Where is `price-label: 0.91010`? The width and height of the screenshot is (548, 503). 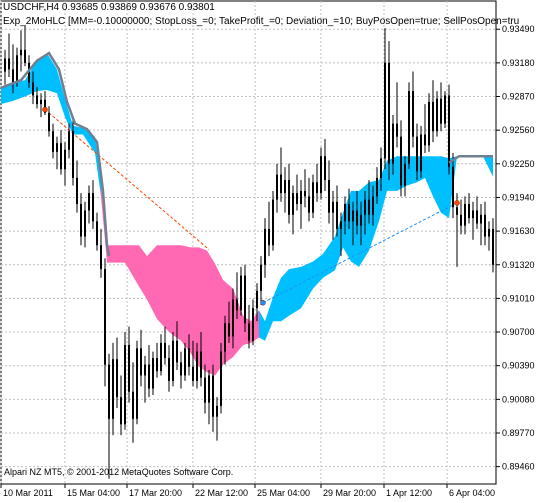
price-label: 0.91010 is located at coordinates (518, 298).